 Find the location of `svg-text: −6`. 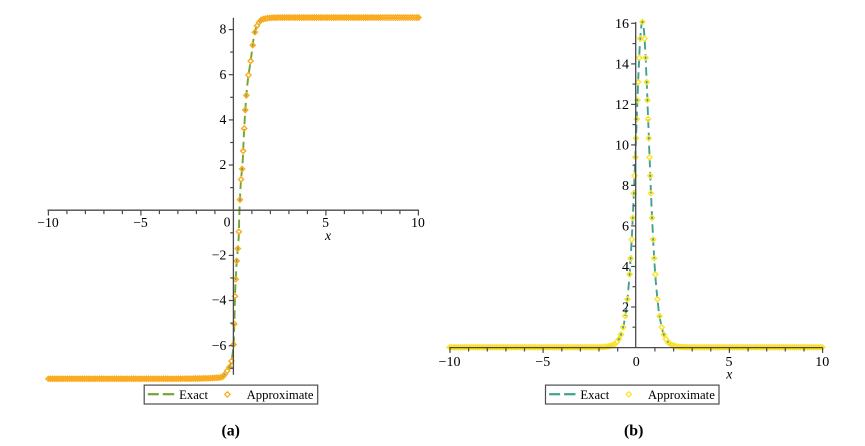

svg-text: −6 is located at coordinates (219, 345).